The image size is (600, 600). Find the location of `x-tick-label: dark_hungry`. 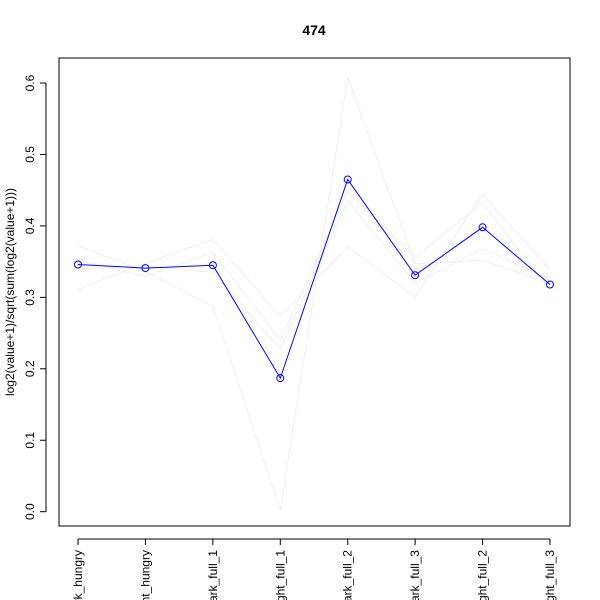

x-tick-label: dark_hungry is located at coordinates (78, 575).